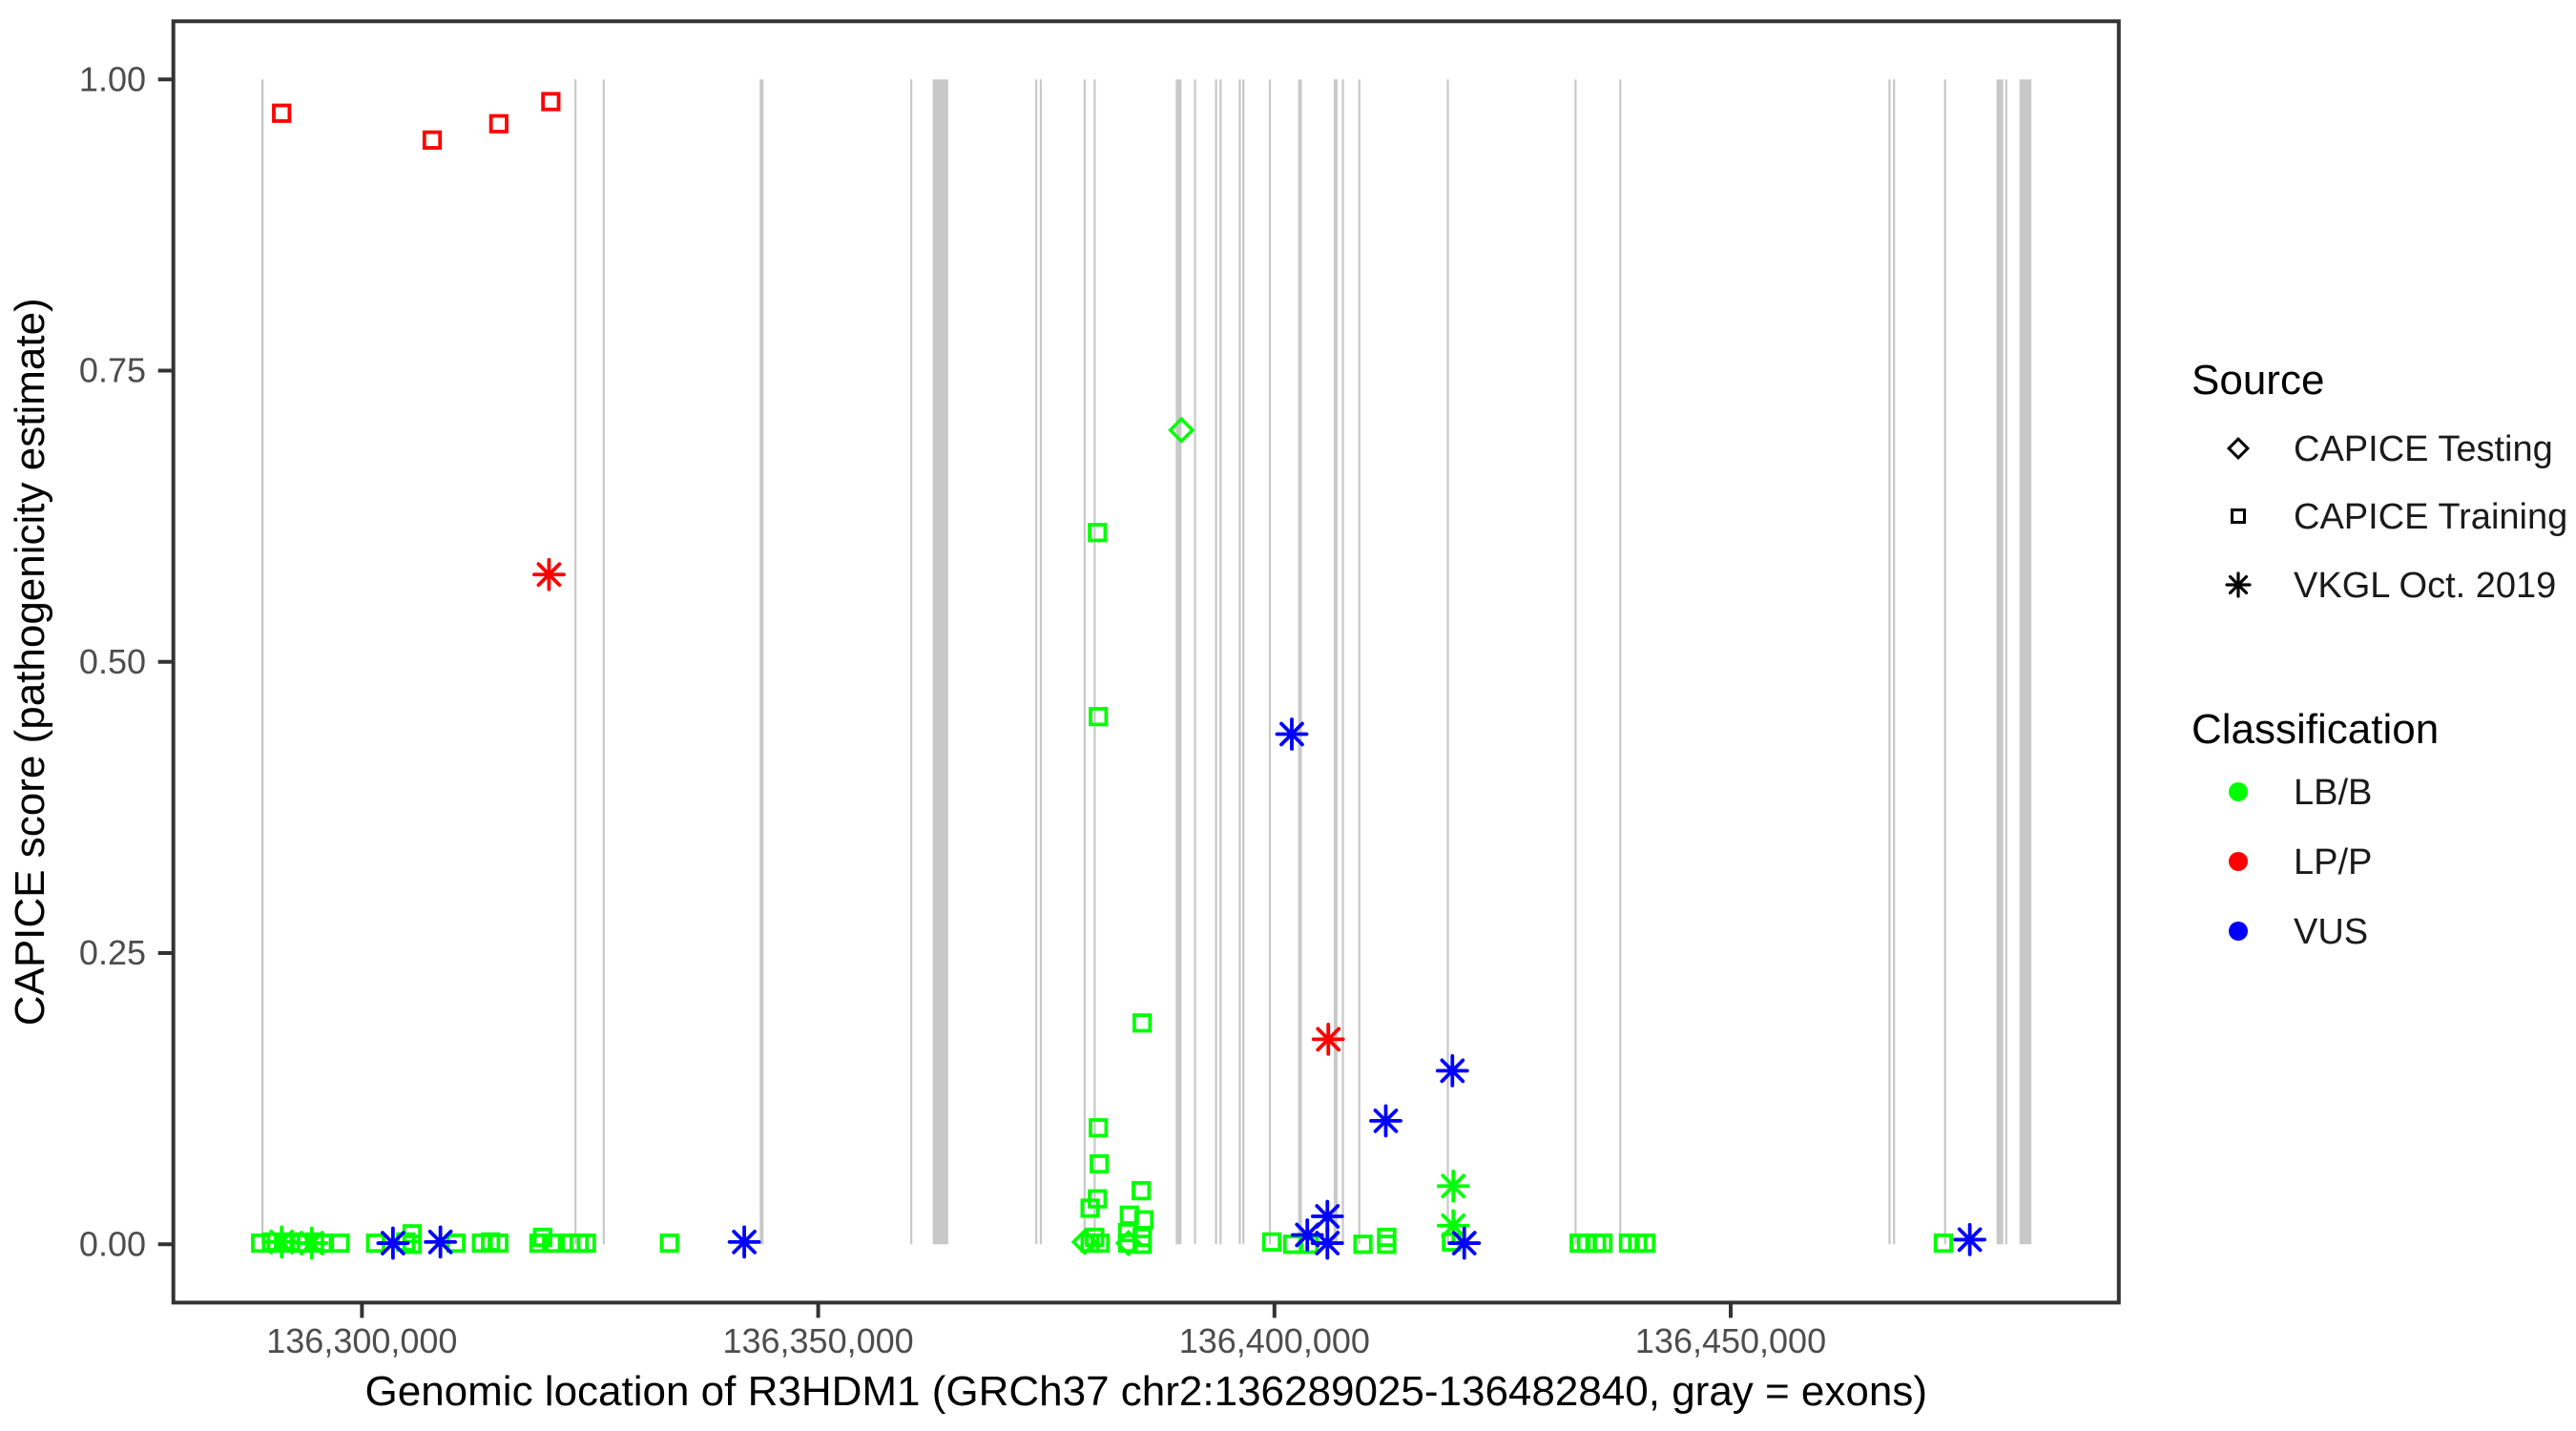 The image size is (2576, 1431). What do you see at coordinates (1274, 1340) in the screenshot?
I see `x-tick-label: 136,400,000` at bounding box center [1274, 1340].